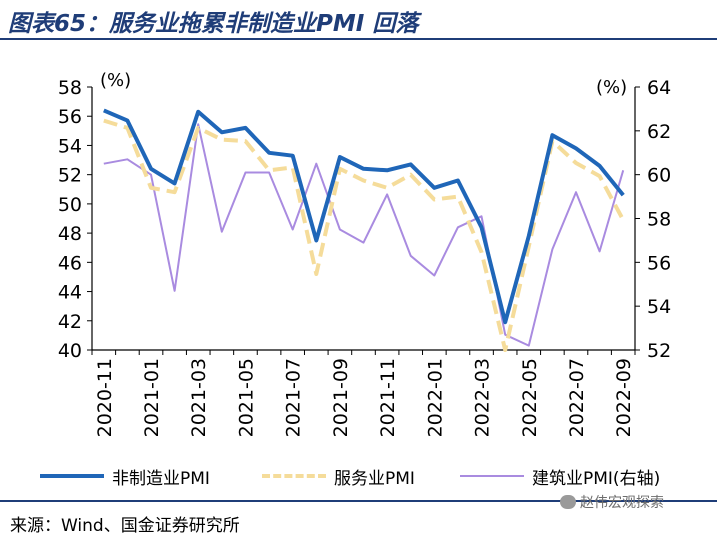 This screenshot has height=536, width=717. What do you see at coordinates (246, 397) in the screenshot?
I see `x-tick-label: 2021-05` at bounding box center [246, 397].